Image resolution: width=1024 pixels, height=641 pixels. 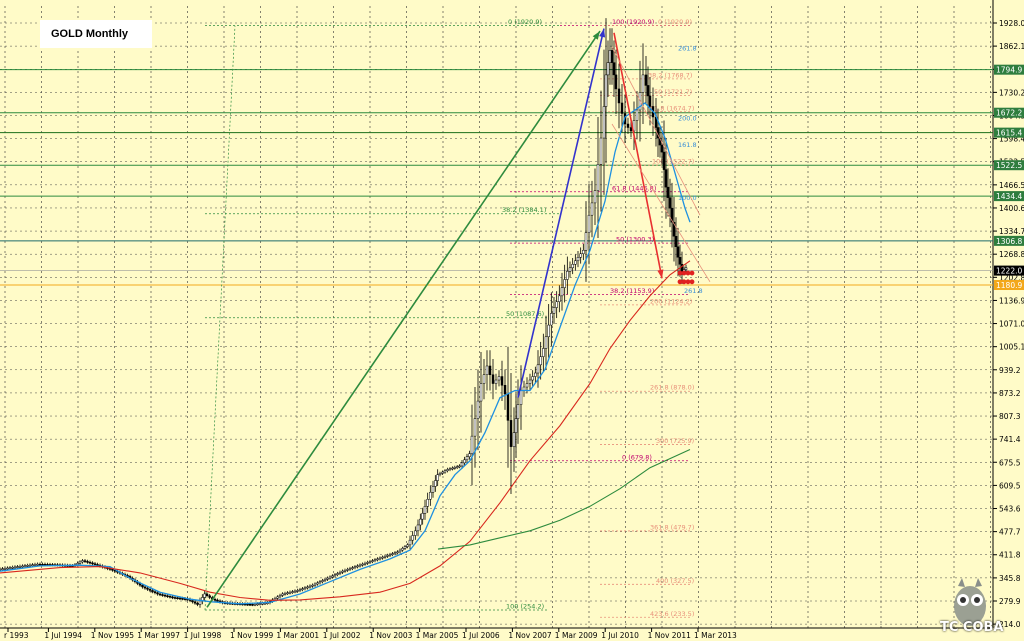 What do you see at coordinates (675, 581) in the screenshot?
I see `fib-level-label: 400 (327.5)` at bounding box center [675, 581].